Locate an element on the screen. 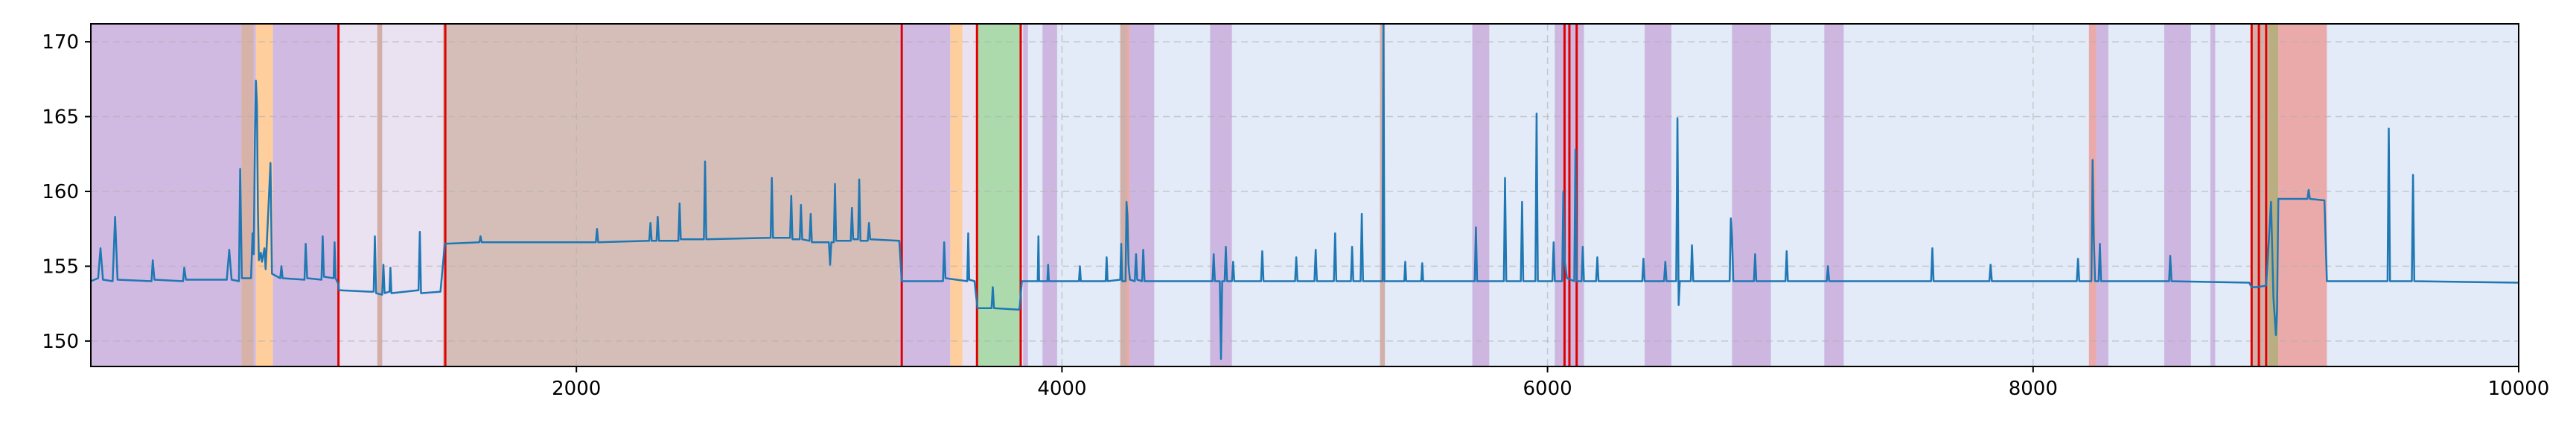 The height and width of the screenshot is (435, 2576). region-green is located at coordinates (999, 195).